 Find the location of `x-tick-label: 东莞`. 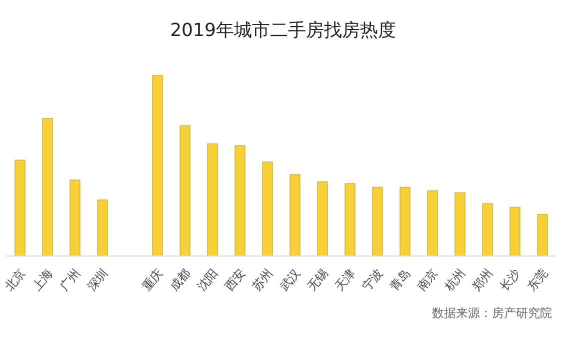

x-tick-label: 东莞 is located at coordinates (537, 280).